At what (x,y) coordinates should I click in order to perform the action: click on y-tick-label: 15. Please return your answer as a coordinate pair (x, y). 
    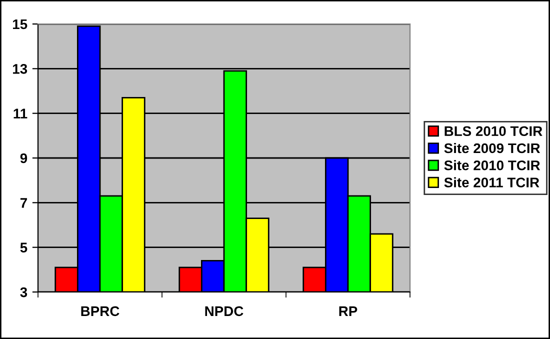
    Looking at the image, I should click on (20, 24).